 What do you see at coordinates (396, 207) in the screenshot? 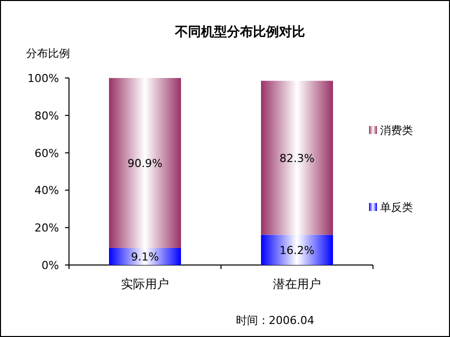
I see `legend-label: 单反类` at bounding box center [396, 207].